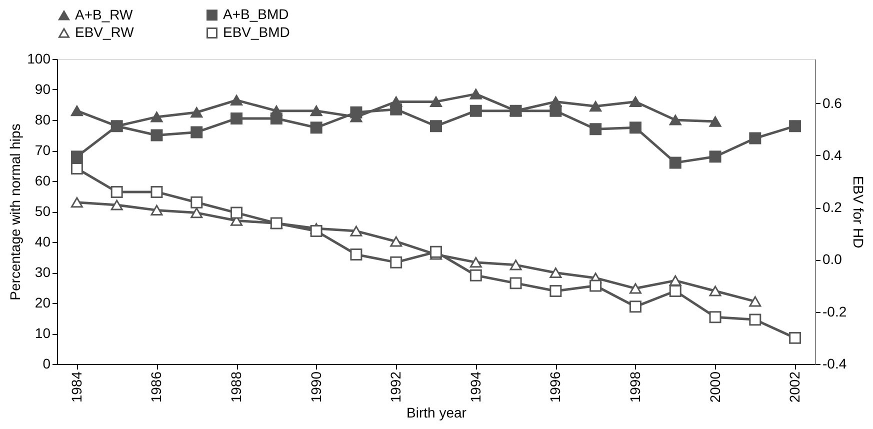 The image size is (873, 429). I want to click on y2-tick-label: 0.4, so click(832, 154).